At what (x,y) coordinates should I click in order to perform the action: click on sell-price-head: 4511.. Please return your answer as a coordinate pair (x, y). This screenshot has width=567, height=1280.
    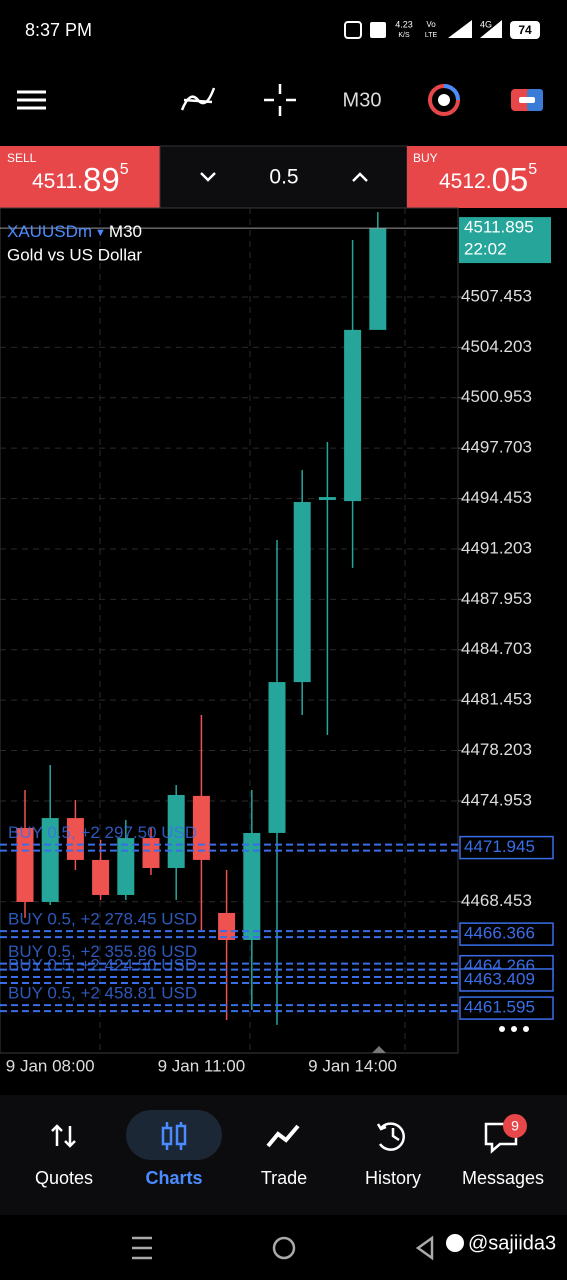
    Looking at the image, I should click on (57, 181).